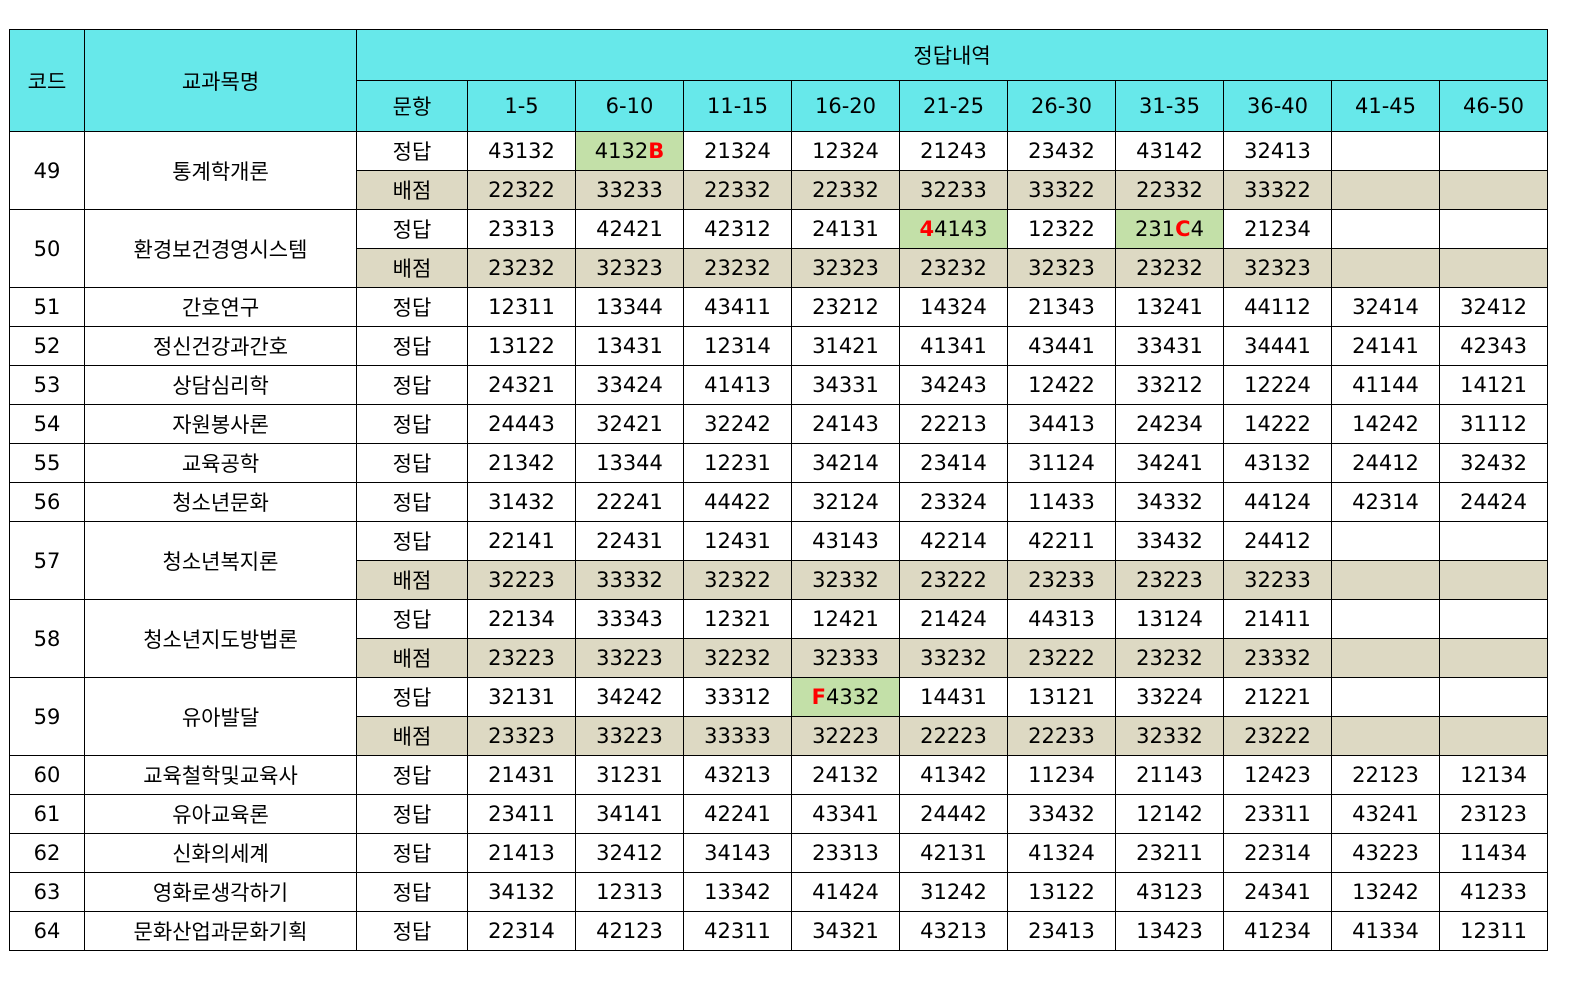 The width and height of the screenshot is (1586, 992). I want to click on answer-cell: 14242, so click(1385, 424).